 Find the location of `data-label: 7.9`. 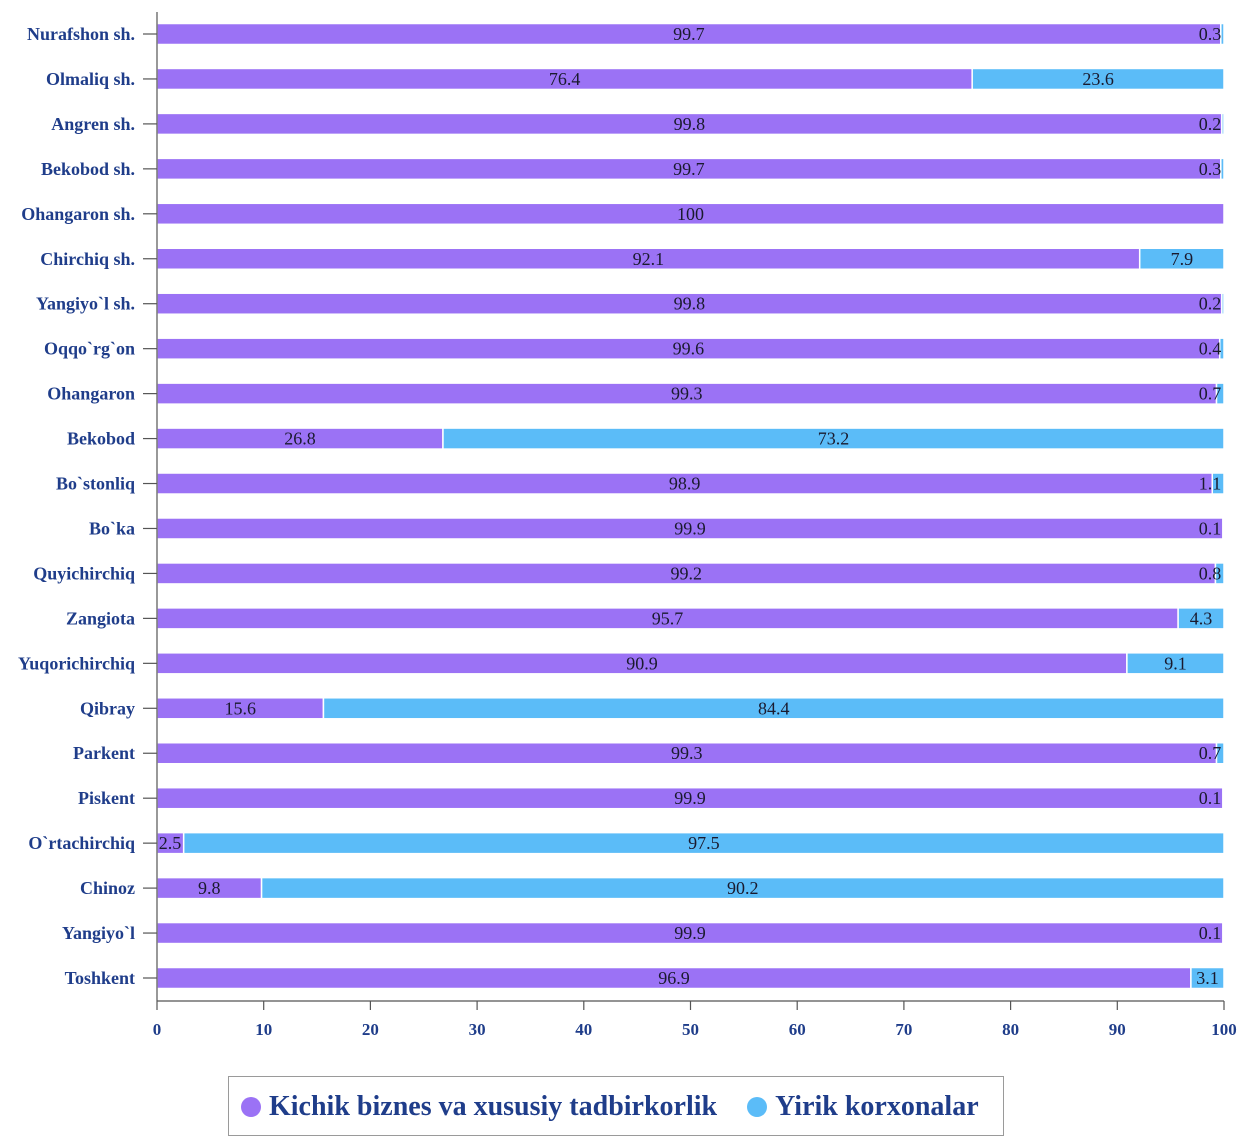

data-label: 7.9 is located at coordinates (1182, 259).